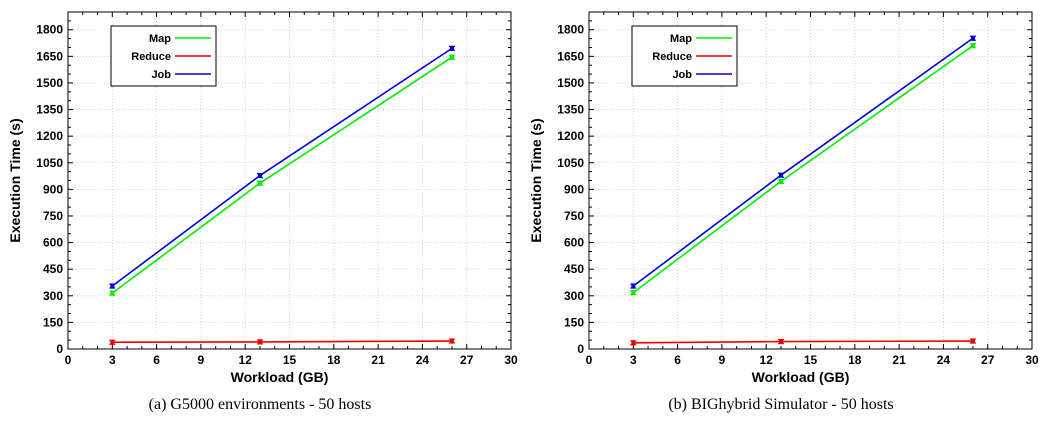  I want to click on caption-b: (b) BIGhybrid Simulator - 50 hosts, so click(781, 404).